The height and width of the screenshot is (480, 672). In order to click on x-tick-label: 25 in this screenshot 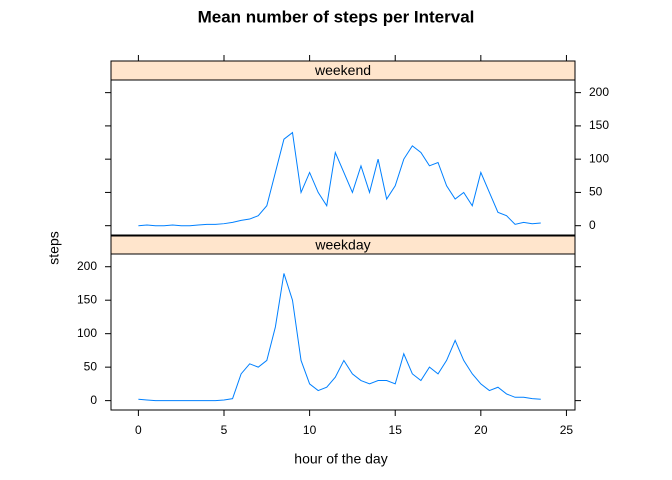, I will do `click(567, 430)`.